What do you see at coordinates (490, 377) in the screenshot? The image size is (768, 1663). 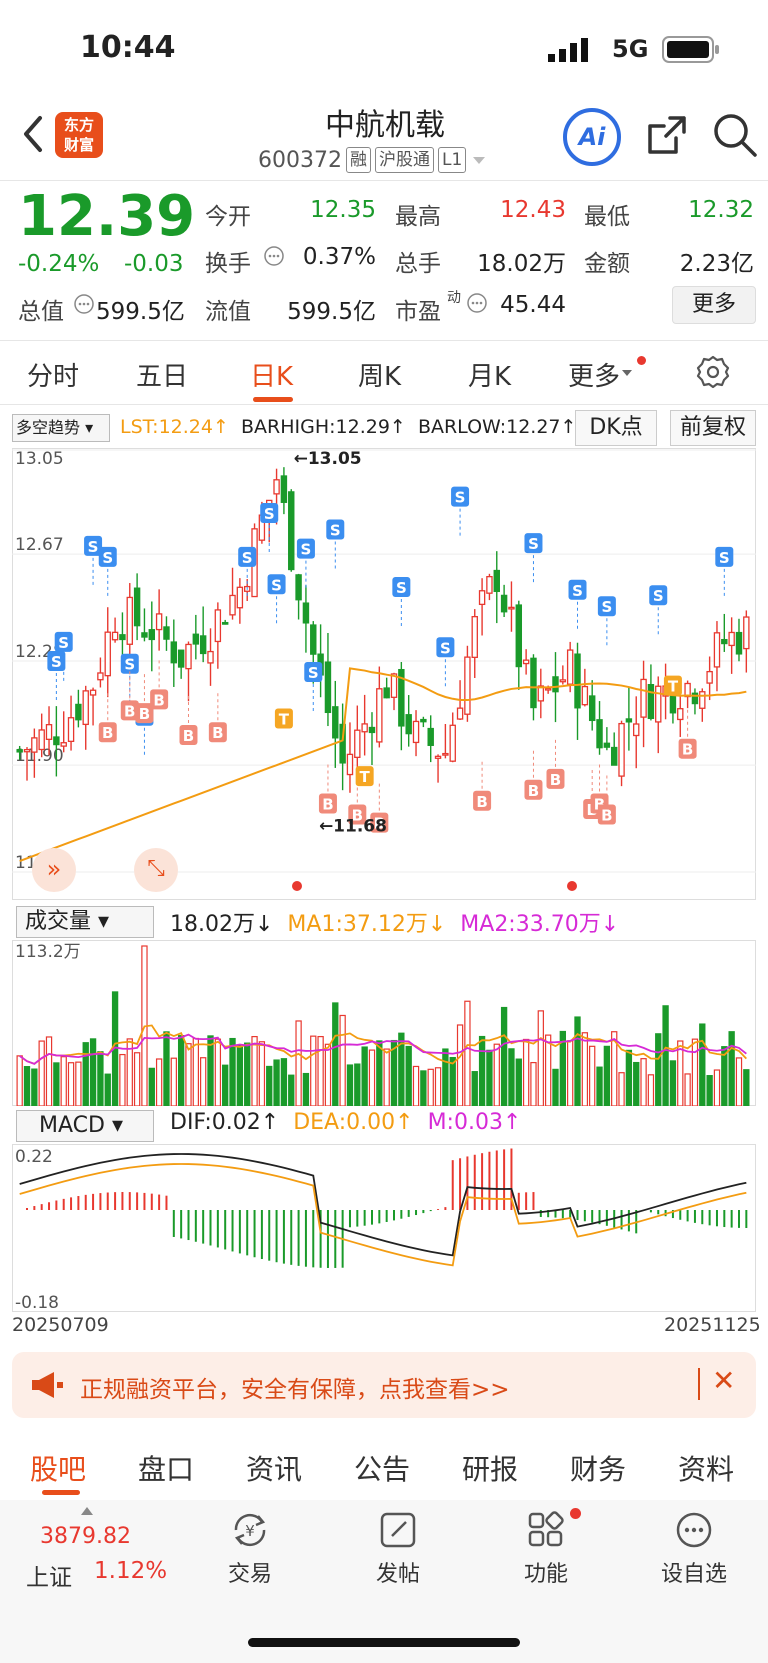 I see `tab-monthly-k: 月K` at bounding box center [490, 377].